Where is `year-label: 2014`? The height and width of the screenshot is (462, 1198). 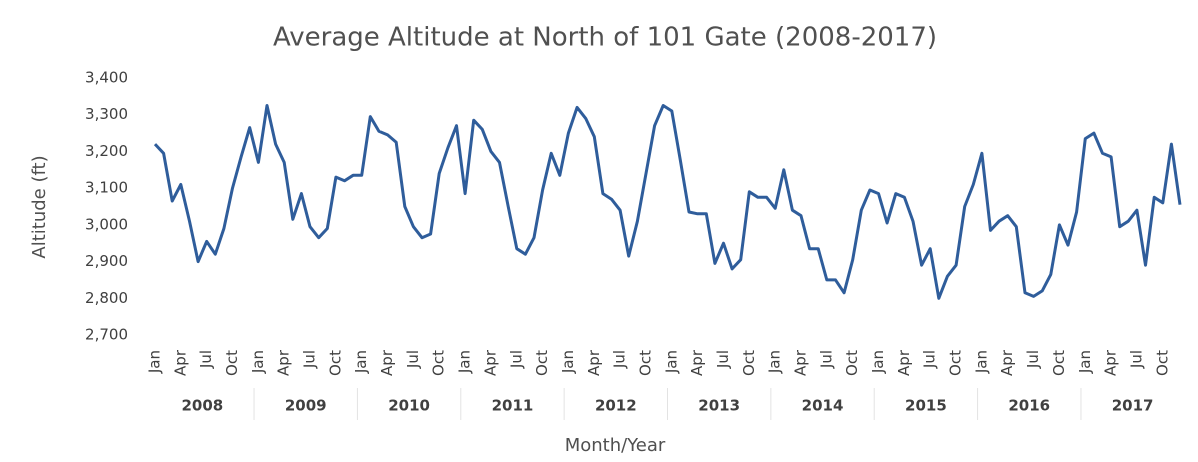
year-label: 2014 is located at coordinates (823, 406).